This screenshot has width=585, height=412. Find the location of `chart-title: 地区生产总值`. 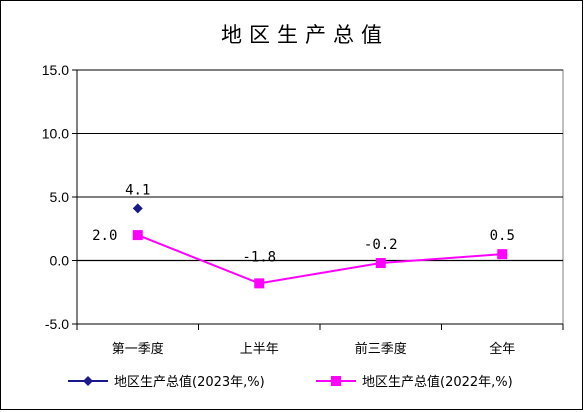

chart-title: 地区生产总值 is located at coordinates (305, 35).